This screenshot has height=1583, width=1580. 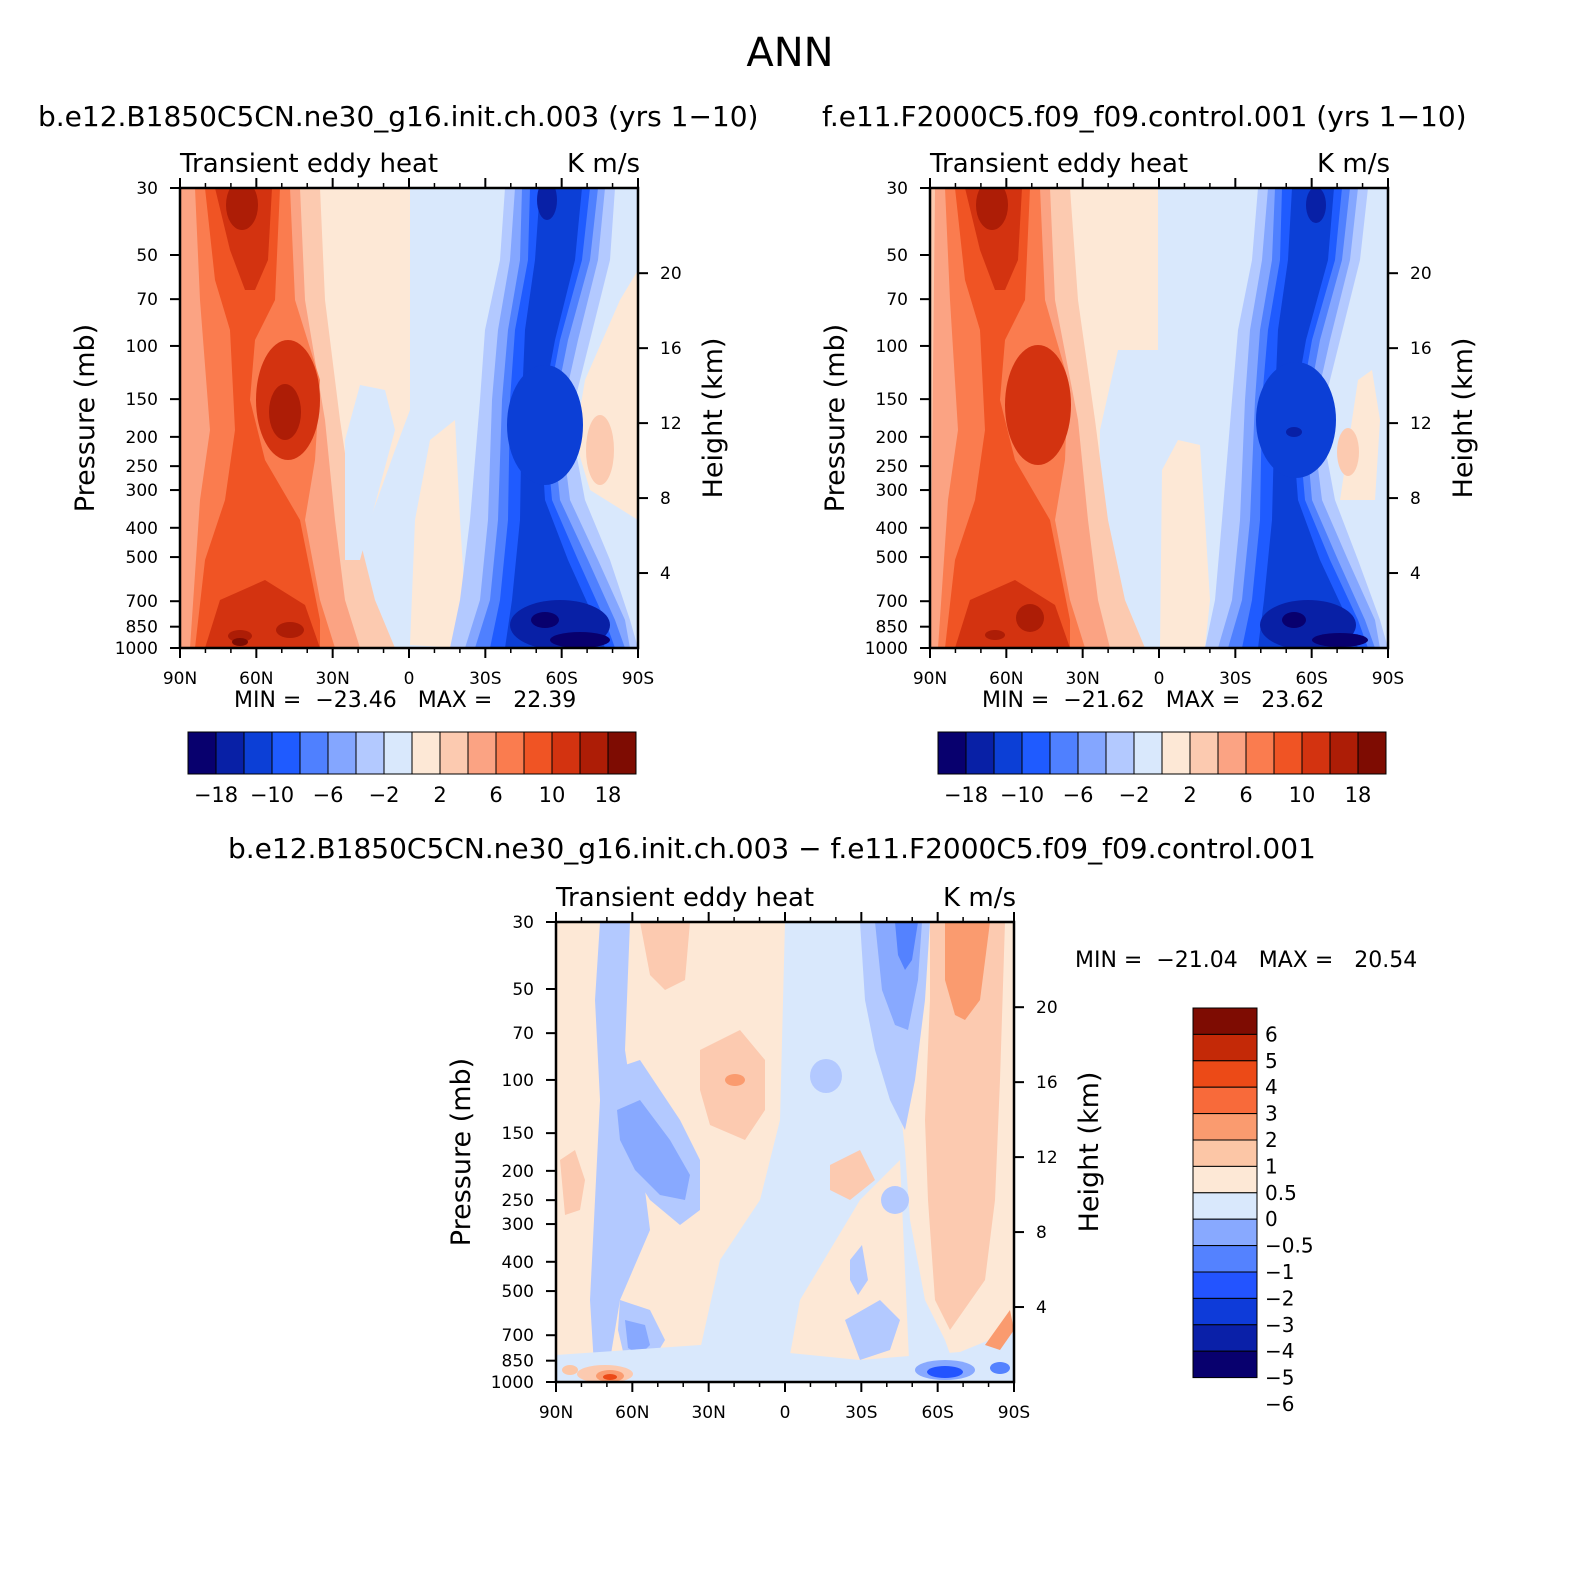 I want to click on panel3-frame, so click(x=785, y=1152).